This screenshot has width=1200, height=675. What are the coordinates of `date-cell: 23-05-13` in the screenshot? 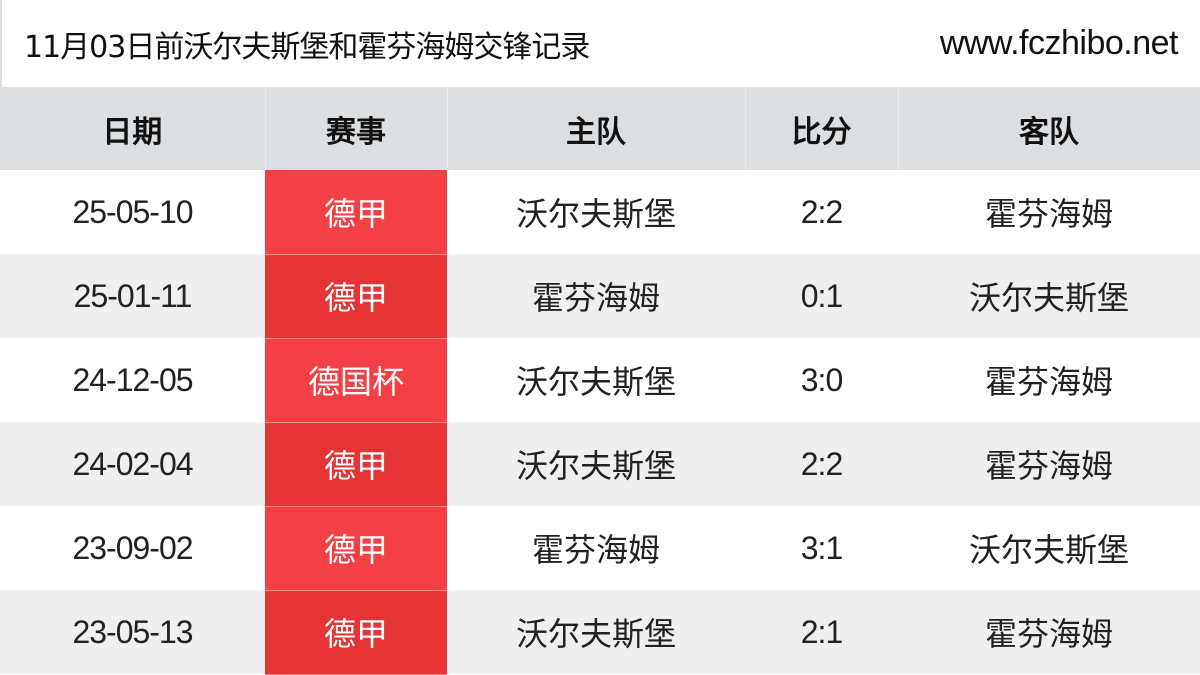 It's located at (132, 632).